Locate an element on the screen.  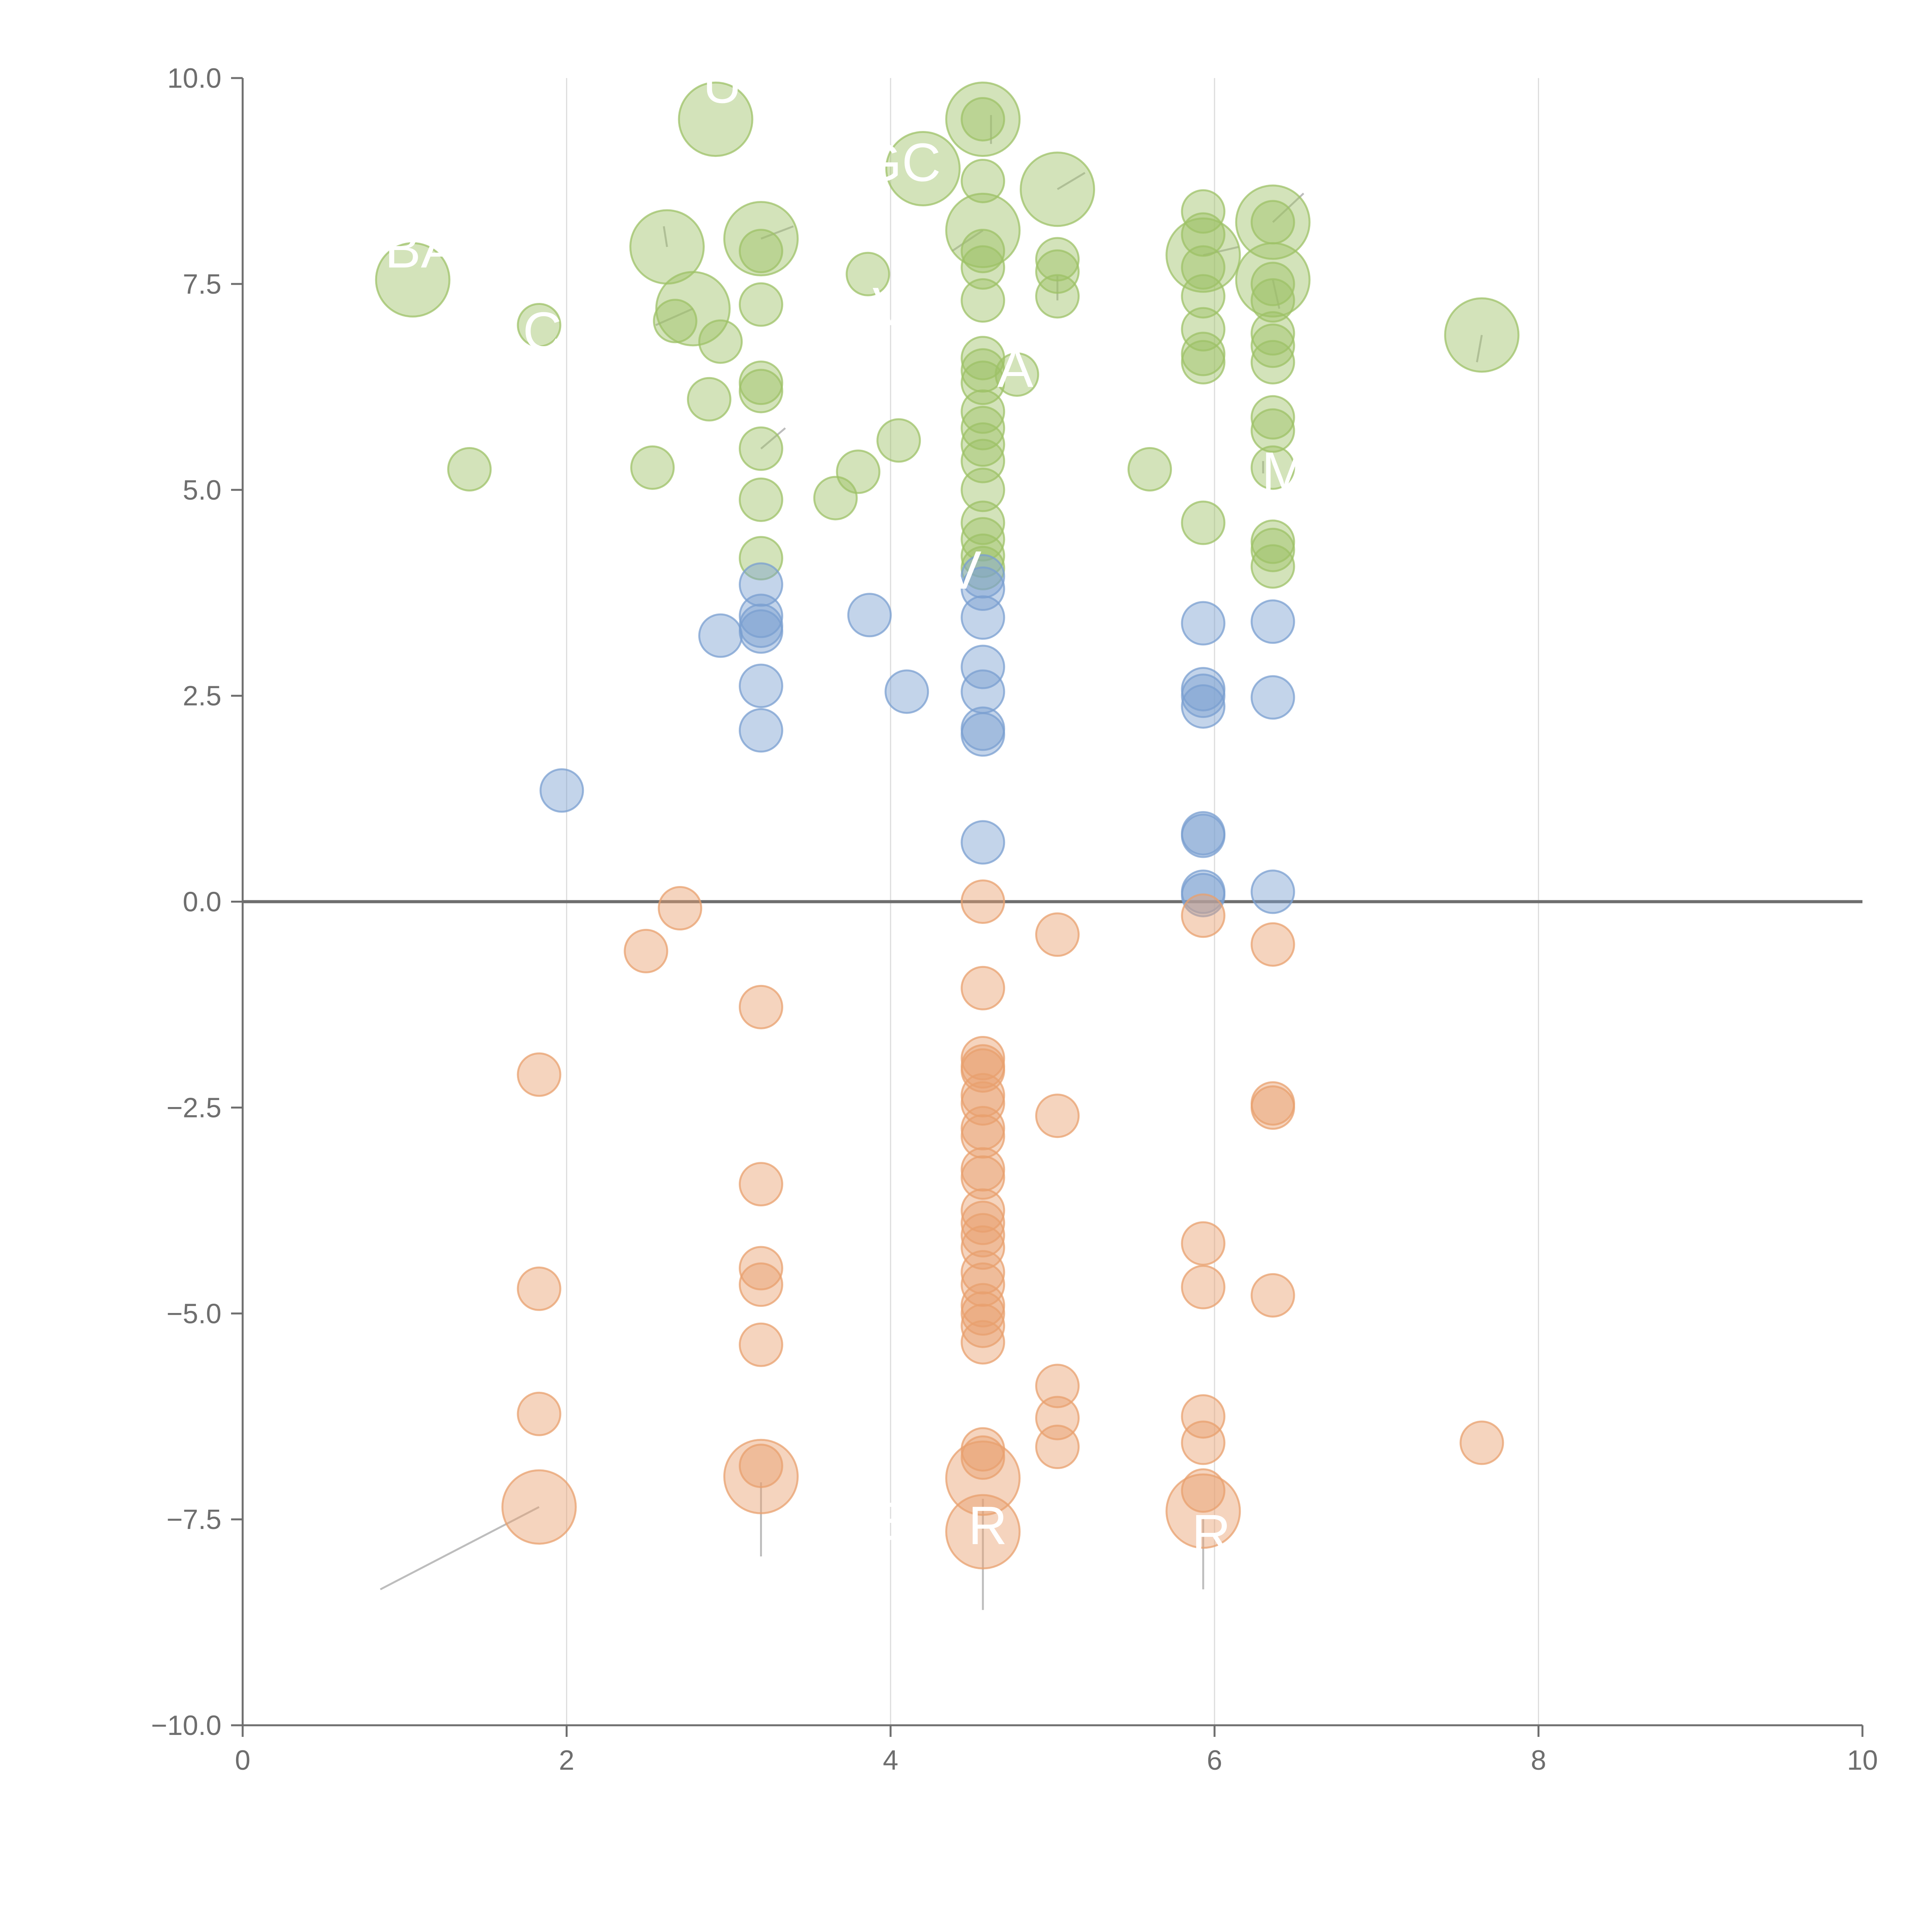
y-tick-label-3: 2.5 is located at coordinates (202, 696).